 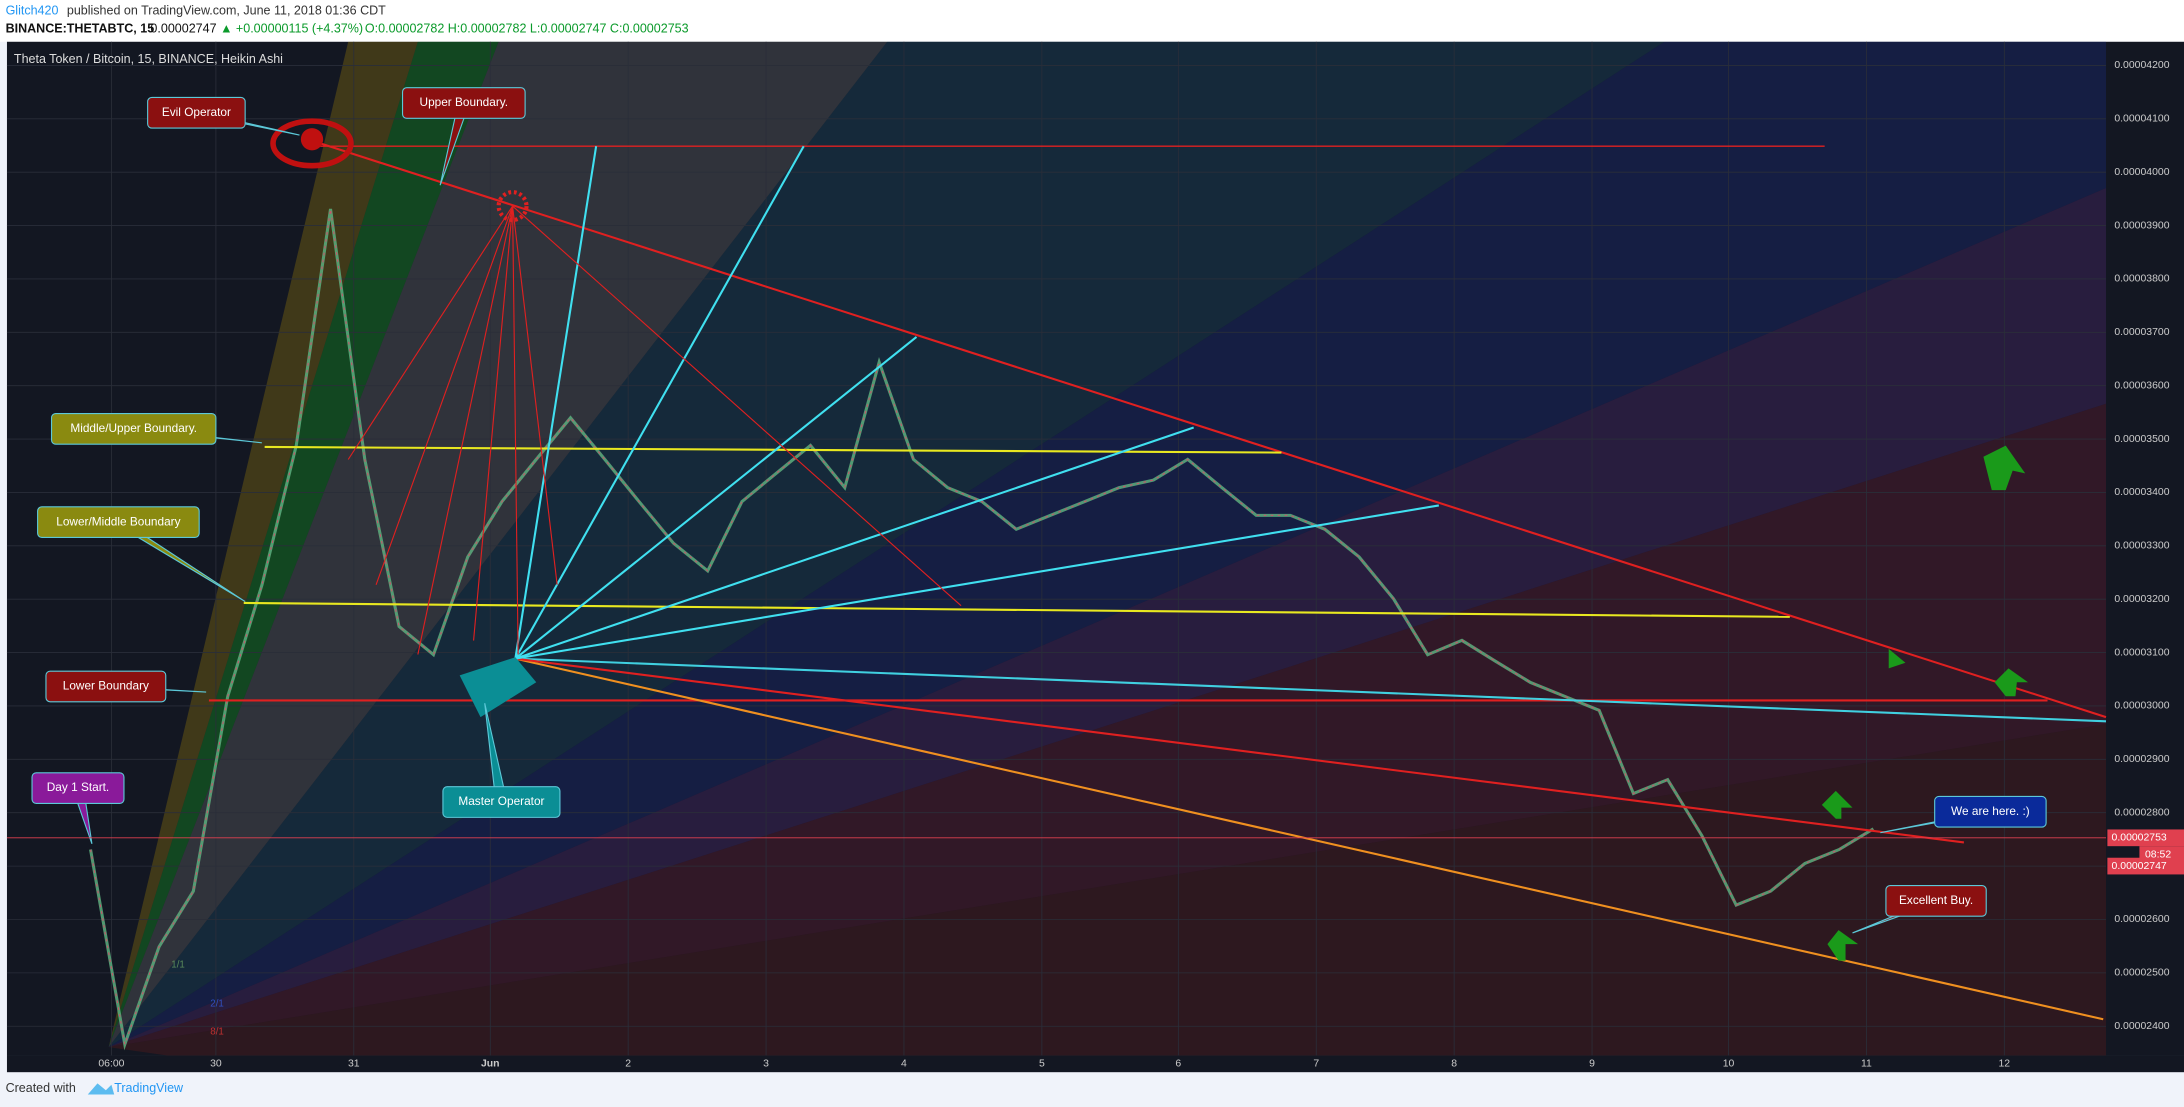 I want to click on price-tick-label: 0.00003000, so click(x=2141, y=706).